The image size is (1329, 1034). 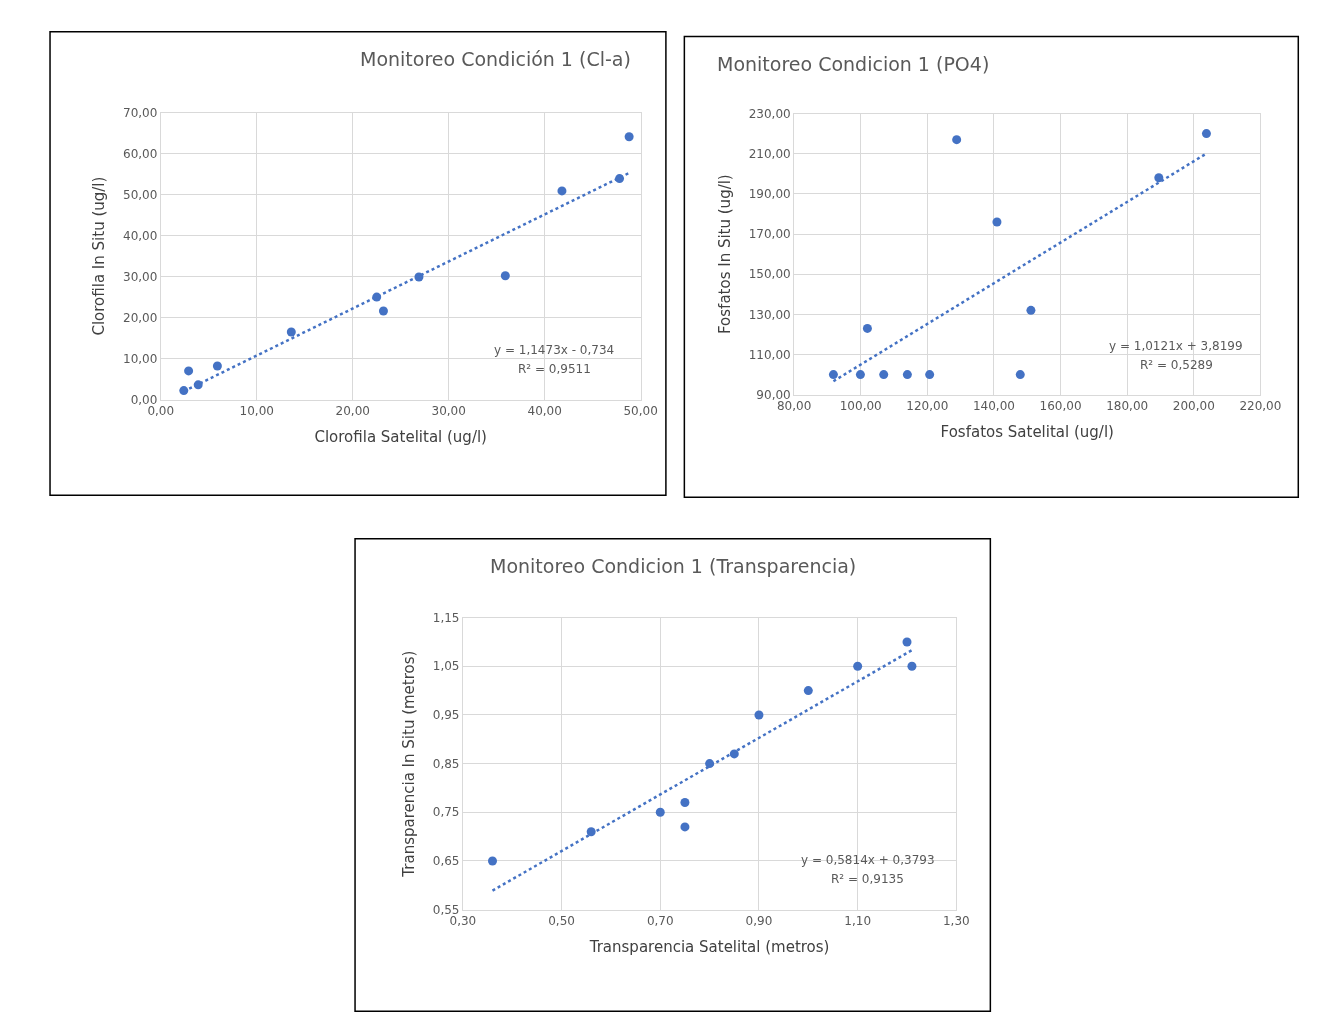 What do you see at coordinates (709, 947) in the screenshot?
I see `x-axis-title: Transparencia Satelital (metros)` at bounding box center [709, 947].